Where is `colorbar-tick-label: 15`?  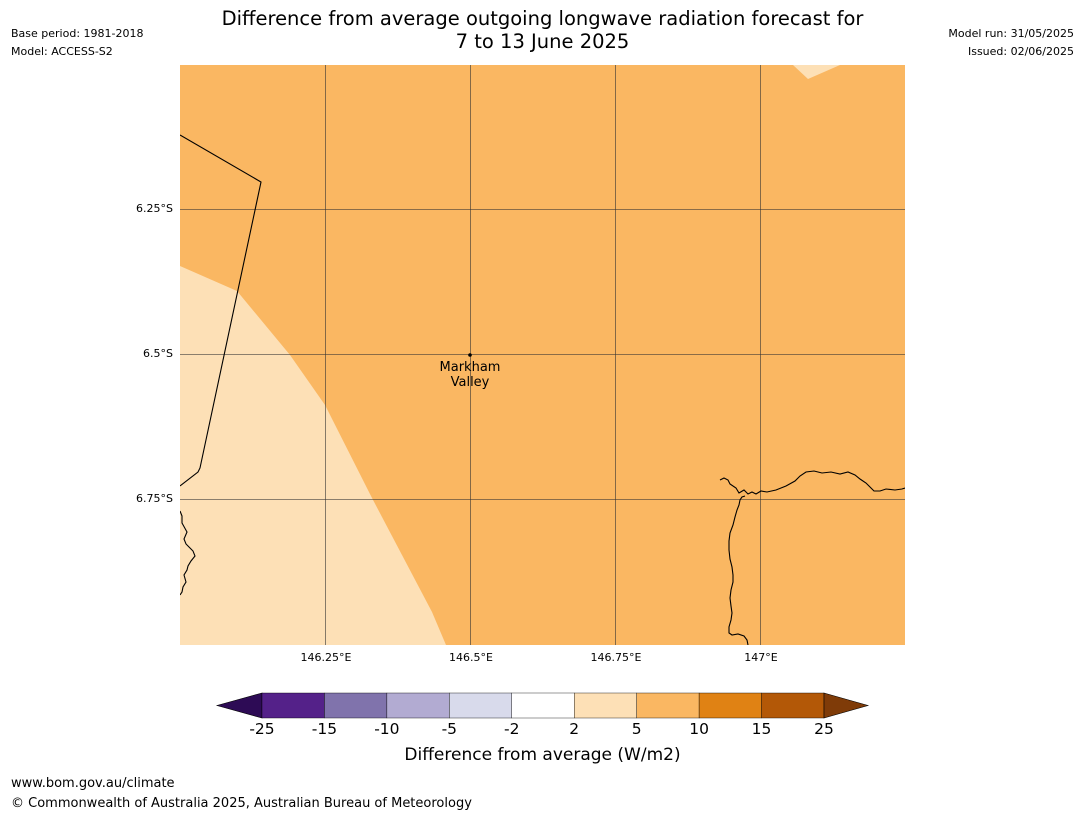
colorbar-tick-label: 15 is located at coordinates (761, 729).